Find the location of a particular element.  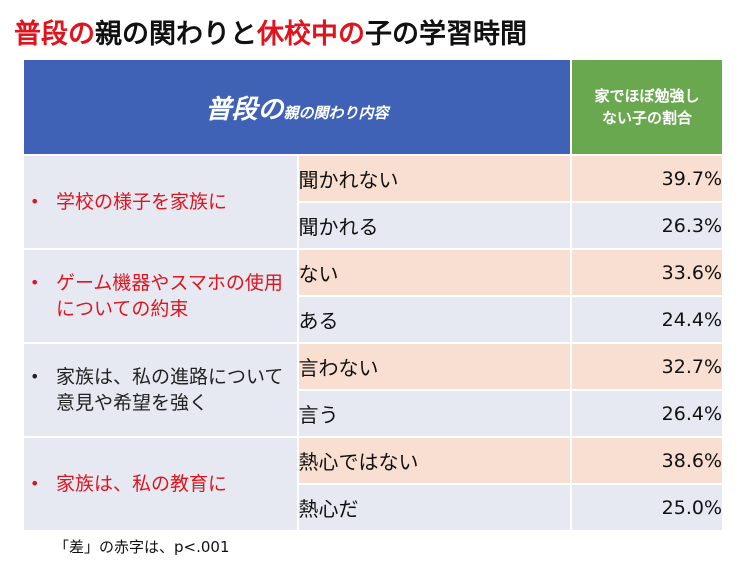

group-label-cell: • 家族は、私の進路について意見や希望を強く is located at coordinates (161, 389).